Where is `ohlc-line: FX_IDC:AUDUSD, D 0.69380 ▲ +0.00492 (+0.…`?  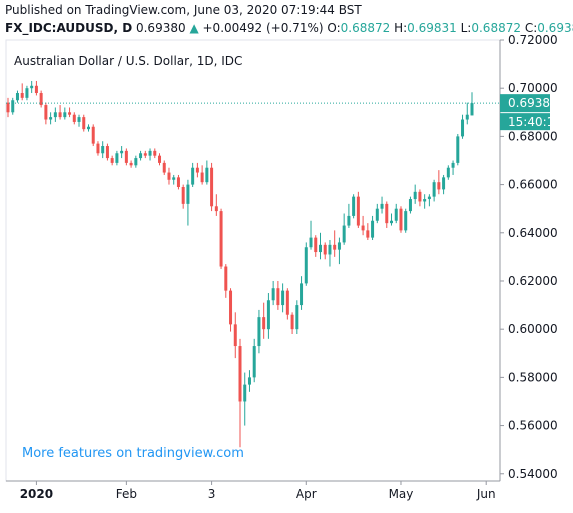 ohlc-line: FX_IDC:AUDUSD, D 0.69380 ▲ +0.00492 (+0.… is located at coordinates (289, 28).